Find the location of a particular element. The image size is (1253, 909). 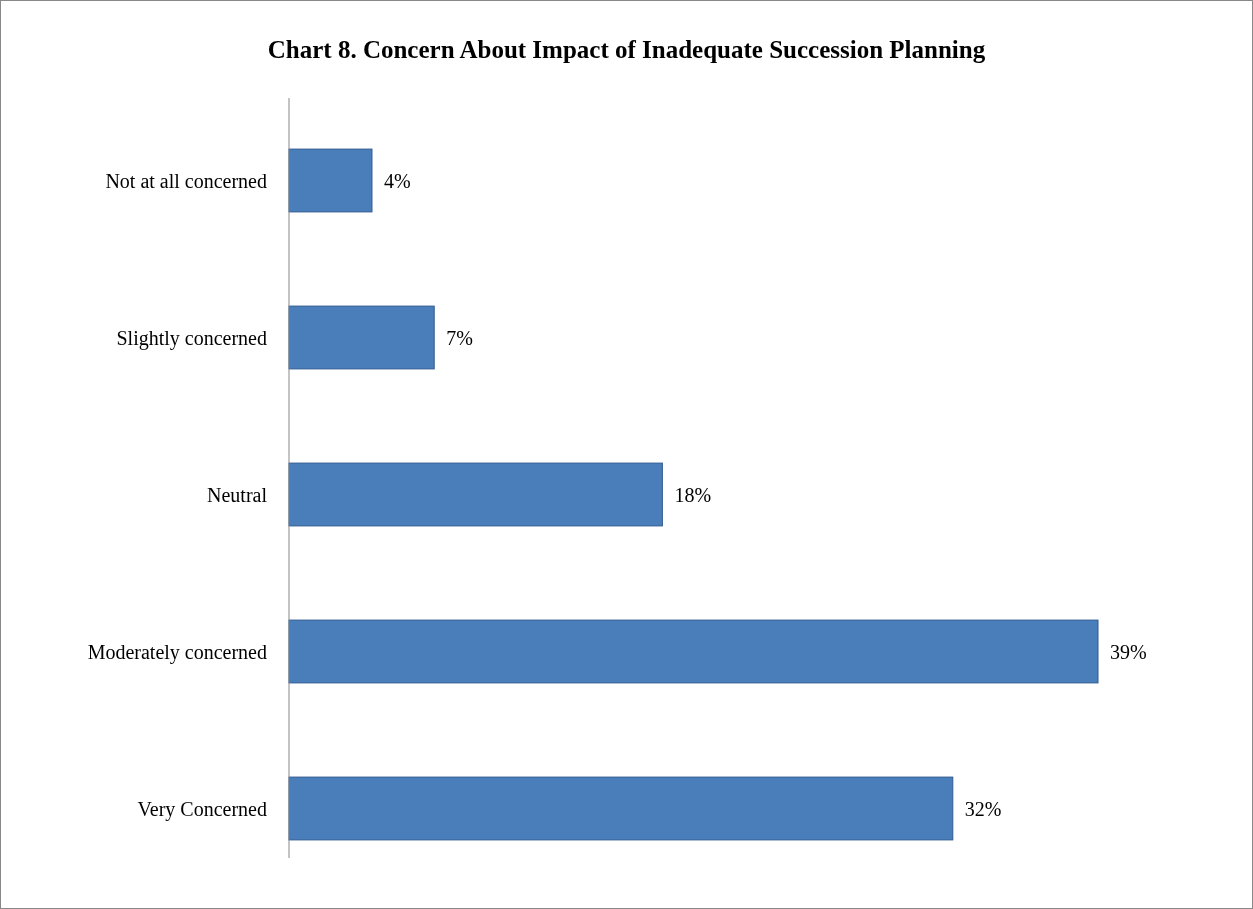

data-label: 7% is located at coordinates (459, 337).